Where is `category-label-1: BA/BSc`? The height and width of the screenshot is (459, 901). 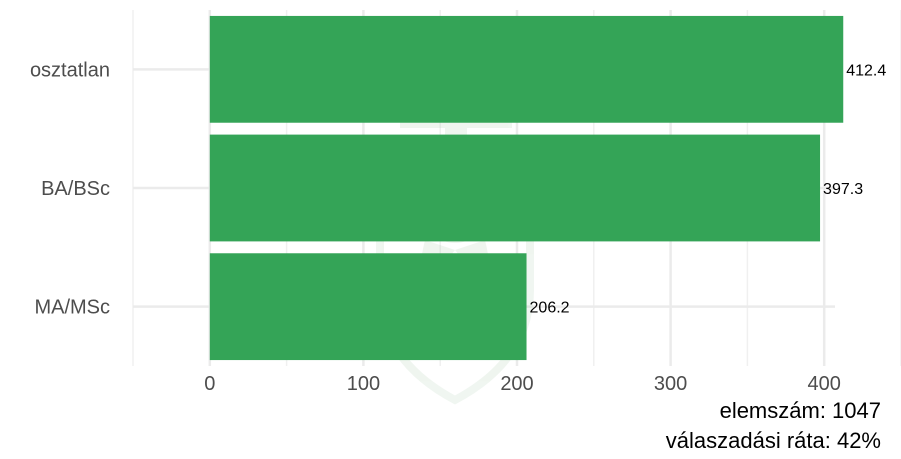
category-label-1: BA/BSc is located at coordinates (75, 189).